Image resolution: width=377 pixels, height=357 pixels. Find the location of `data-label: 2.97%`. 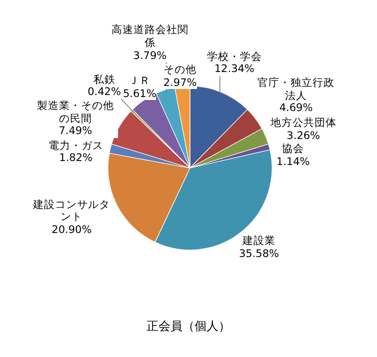

data-label: 2.97% is located at coordinates (180, 83).